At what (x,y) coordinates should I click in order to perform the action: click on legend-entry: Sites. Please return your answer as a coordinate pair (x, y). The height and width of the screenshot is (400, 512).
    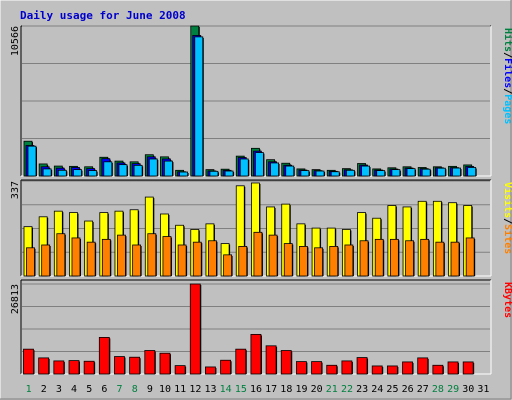
    Looking at the image, I should click on (507, 239).